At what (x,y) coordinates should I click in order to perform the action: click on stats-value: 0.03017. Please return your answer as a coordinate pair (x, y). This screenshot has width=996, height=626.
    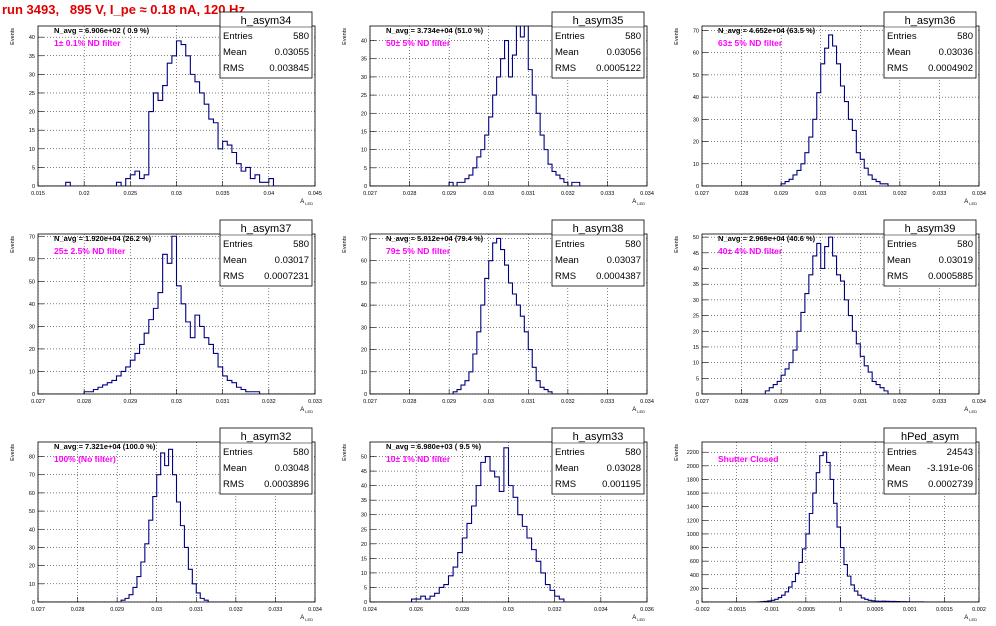
    Looking at the image, I should click on (292, 260).